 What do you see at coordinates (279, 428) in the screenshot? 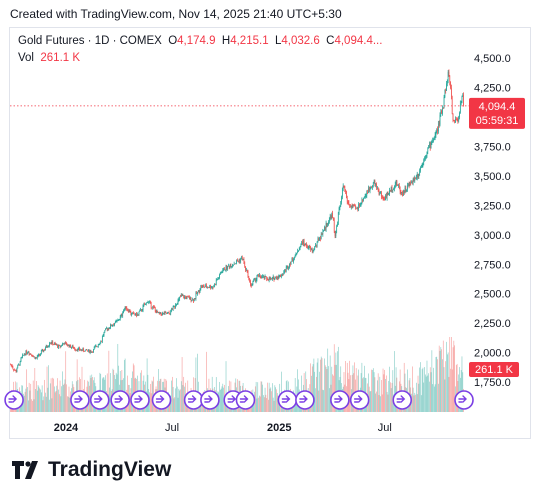
I see `time-tick-label: 2025` at bounding box center [279, 428].